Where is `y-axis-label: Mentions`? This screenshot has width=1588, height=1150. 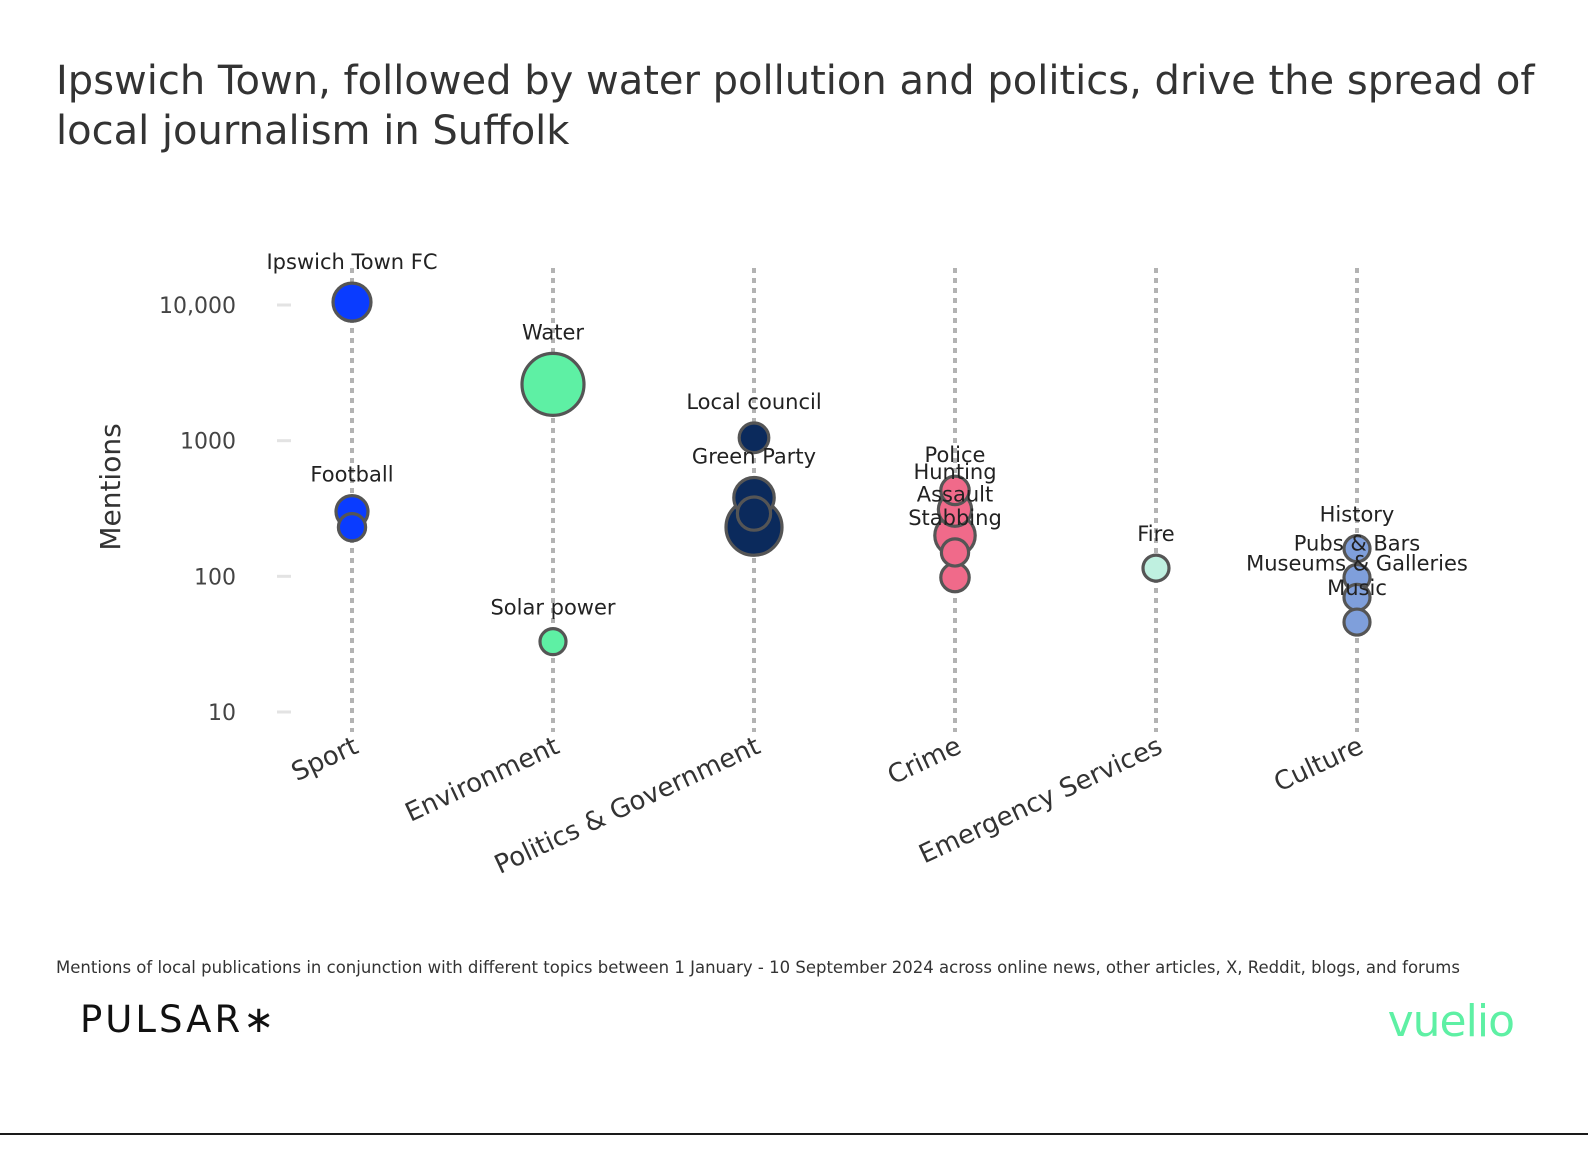 y-axis-label: Mentions is located at coordinates (110, 486).